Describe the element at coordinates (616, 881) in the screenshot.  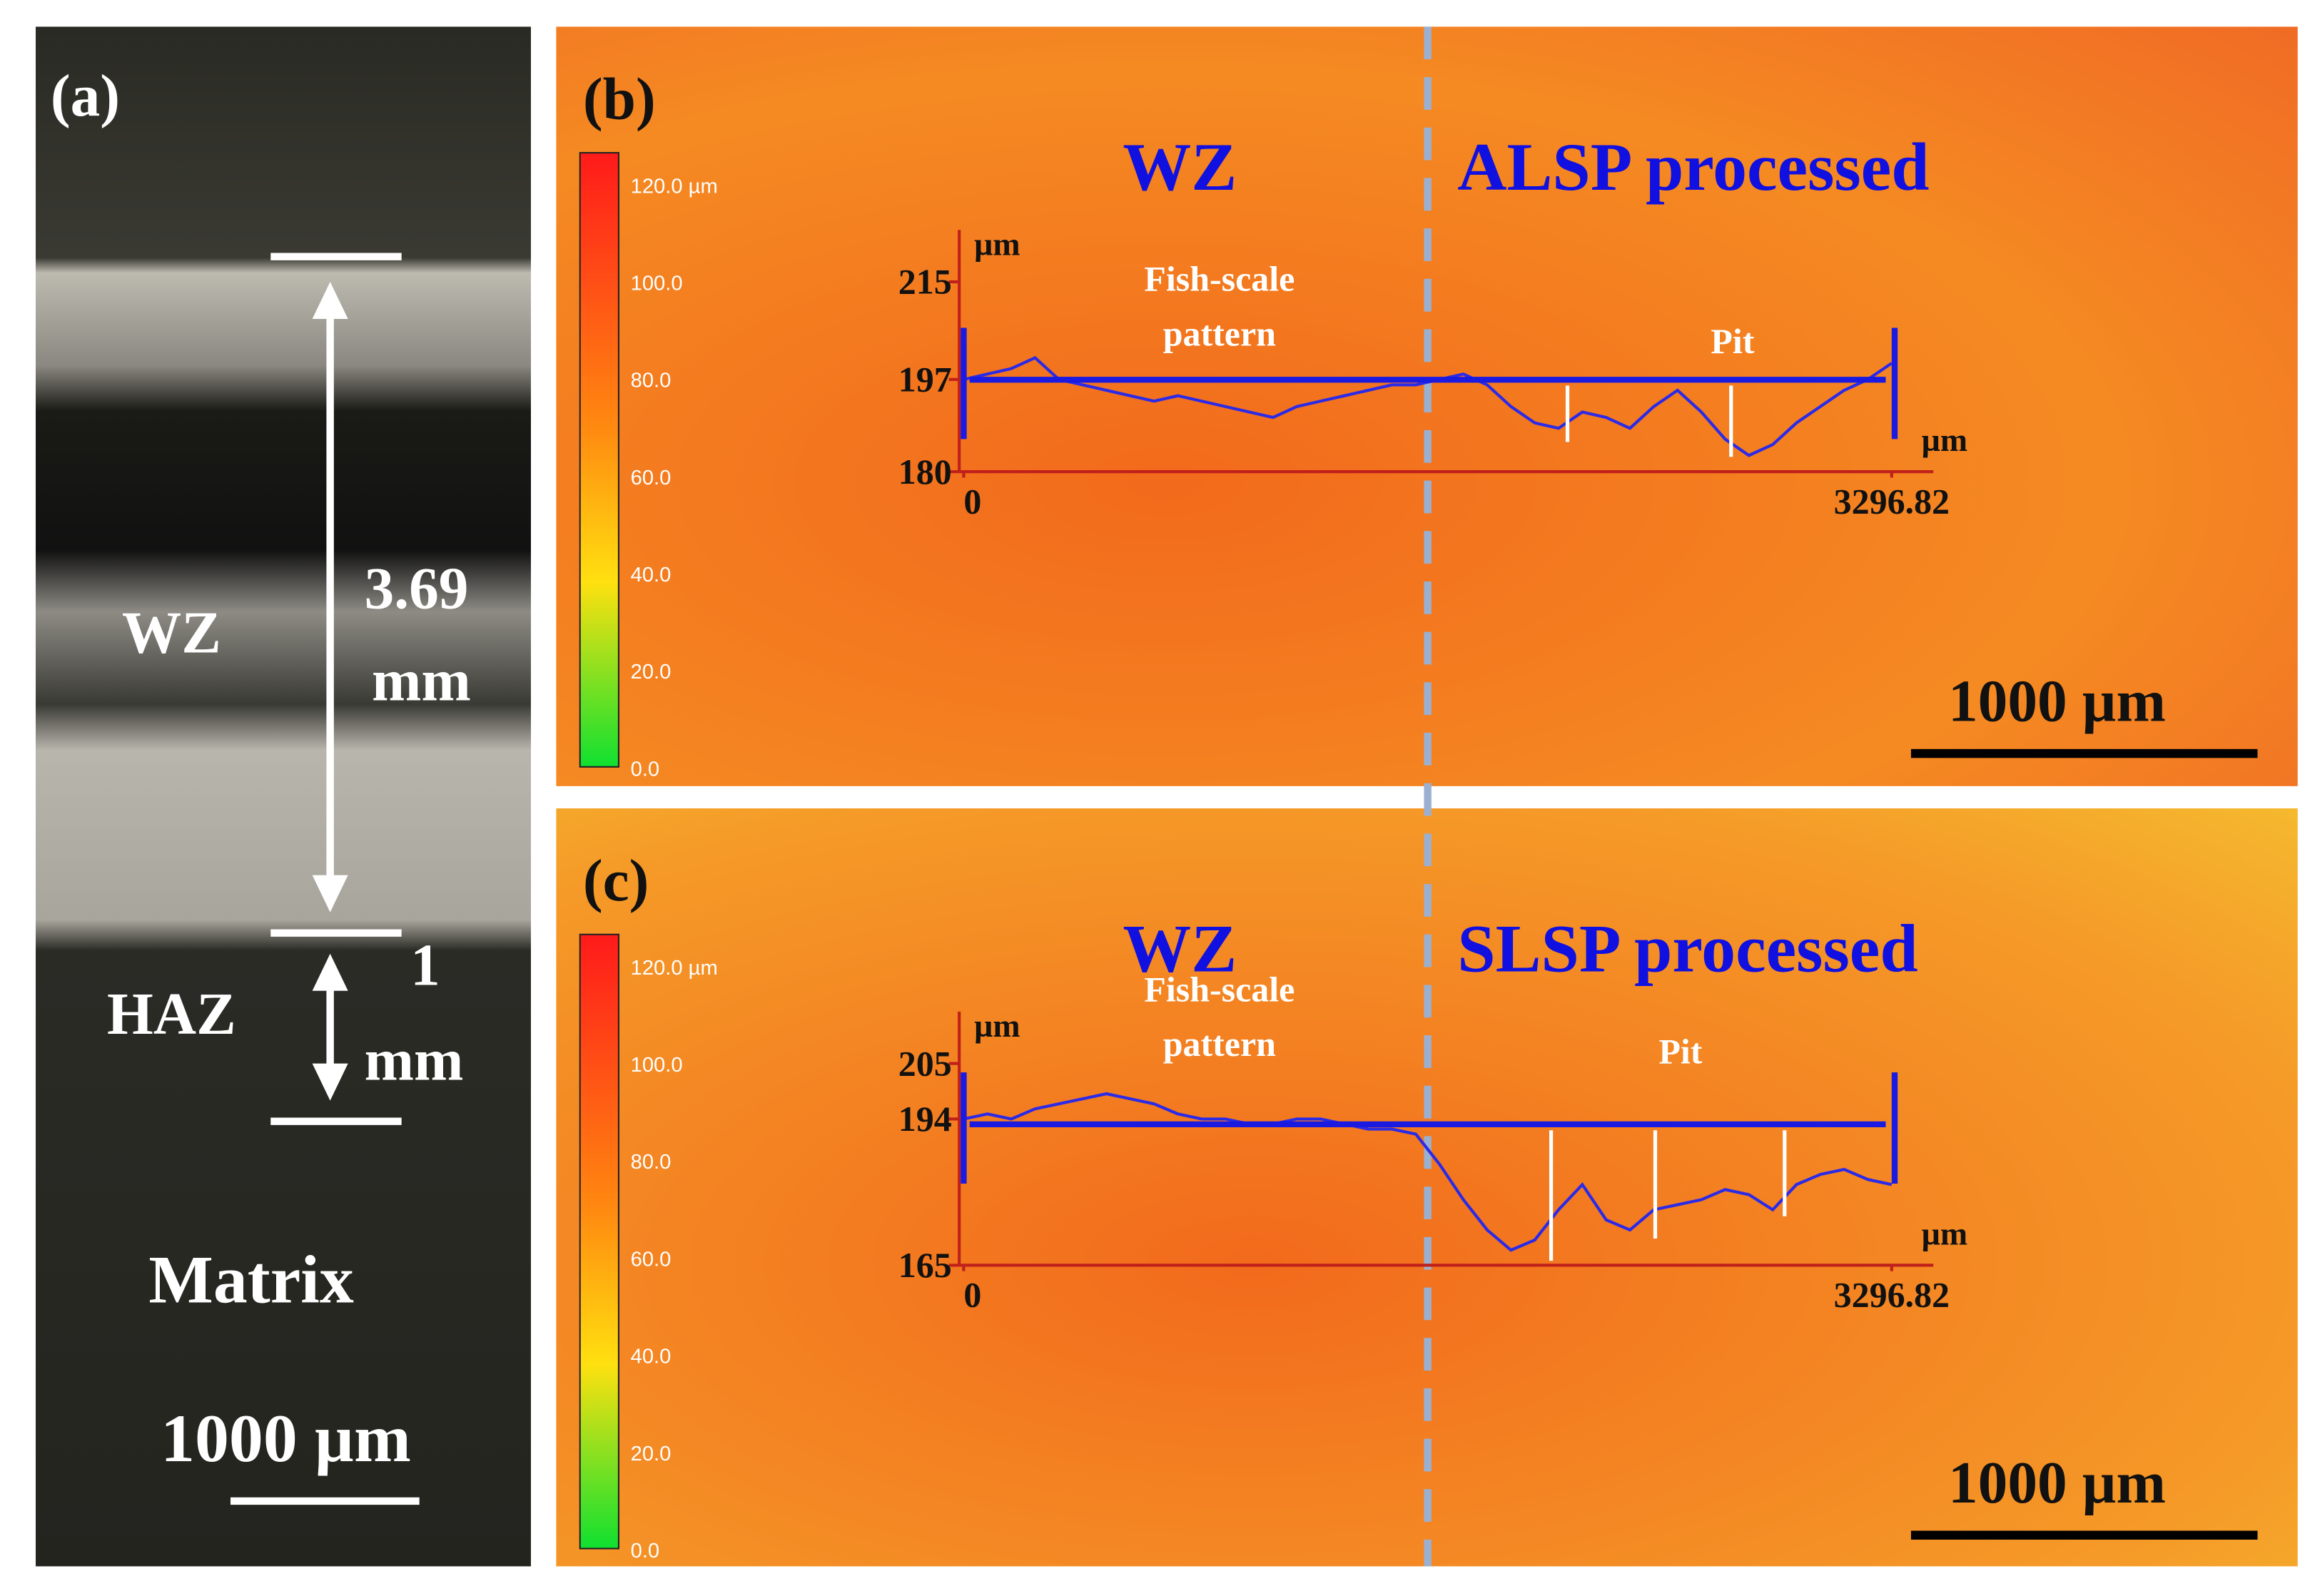
I see `panel-label: (c)` at that location.